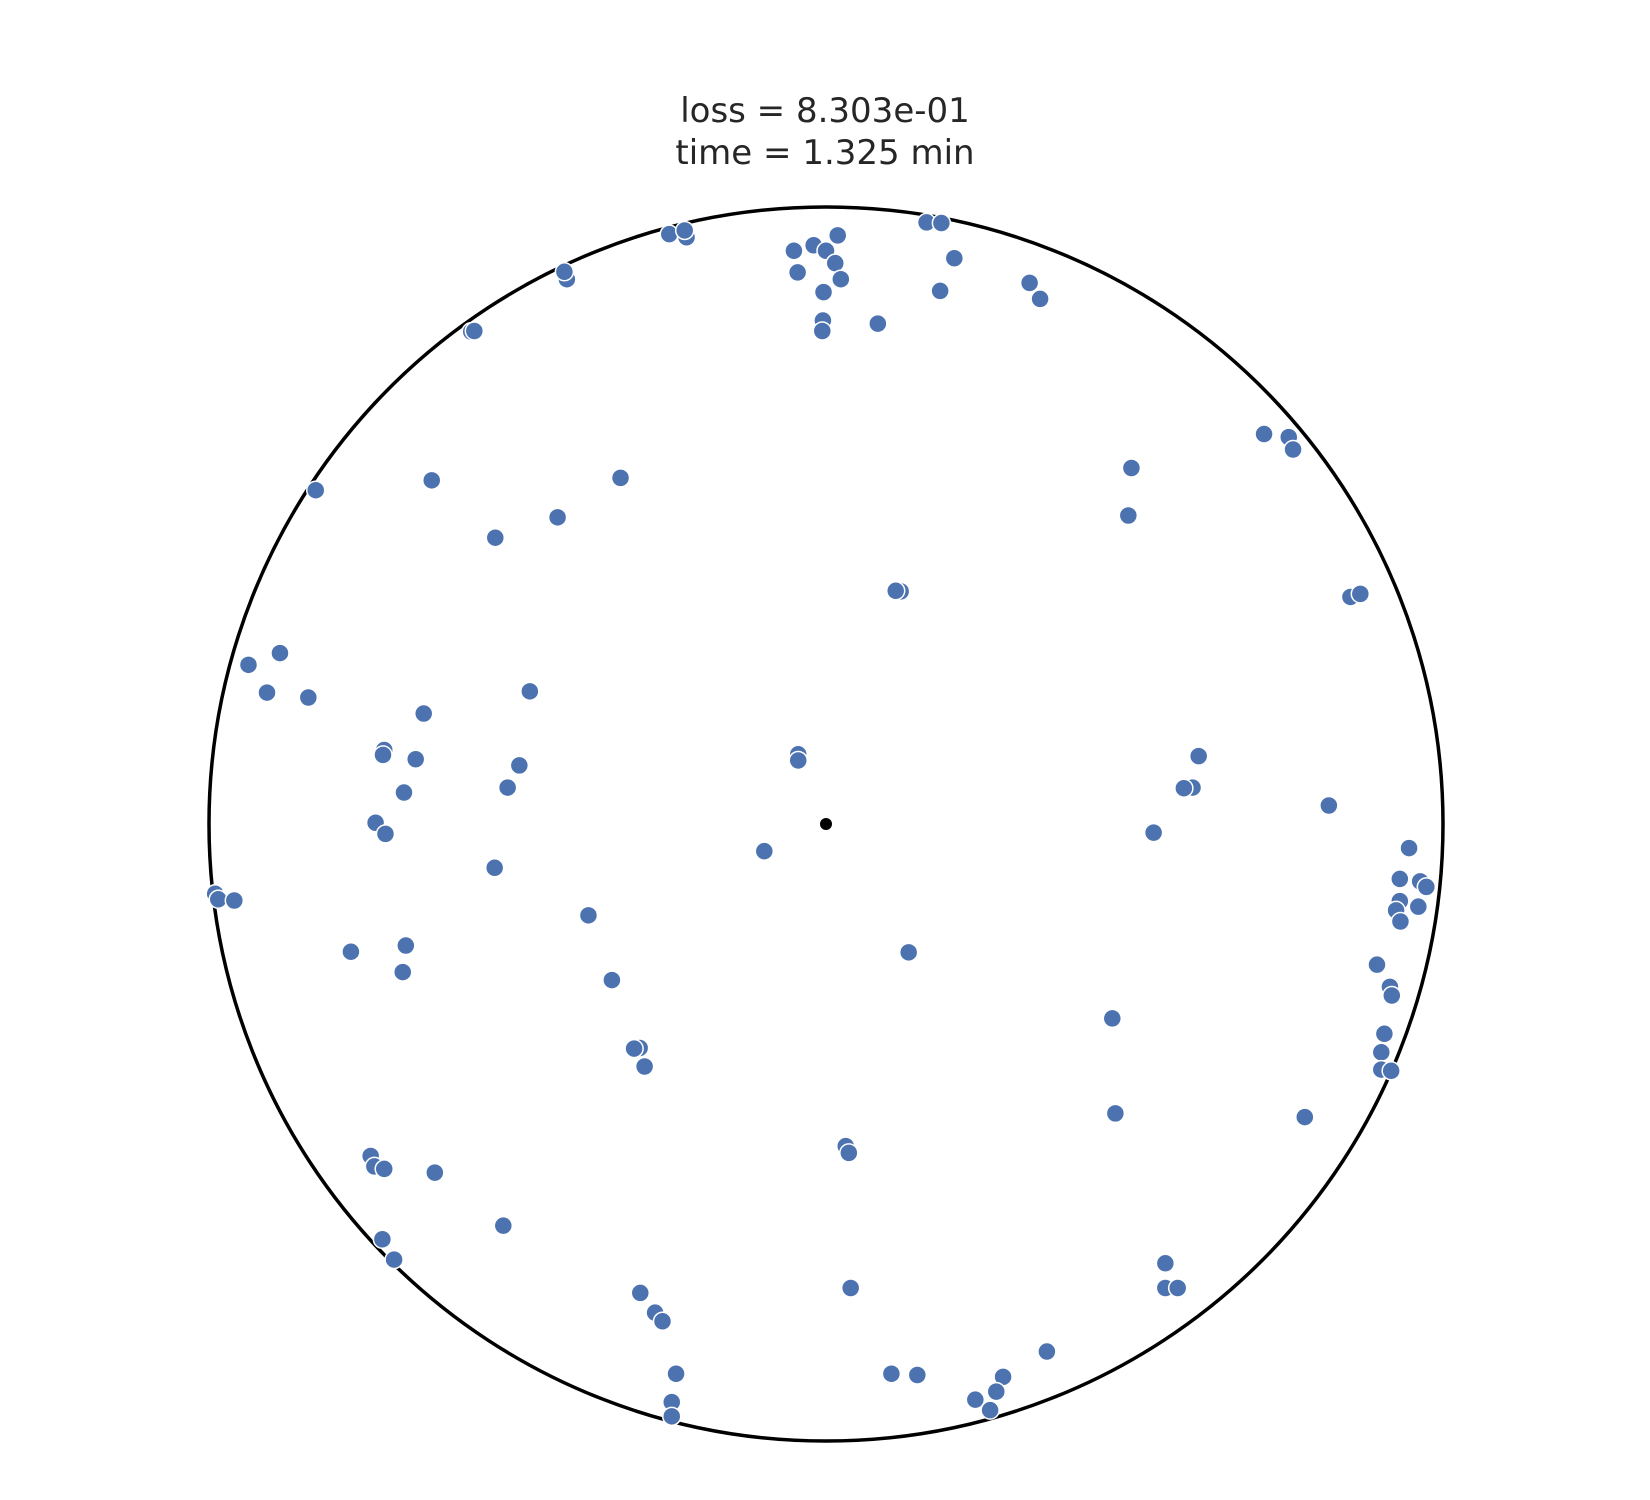  I want to click on chart-title-line-2: time = 1.325 min, so click(824, 153).